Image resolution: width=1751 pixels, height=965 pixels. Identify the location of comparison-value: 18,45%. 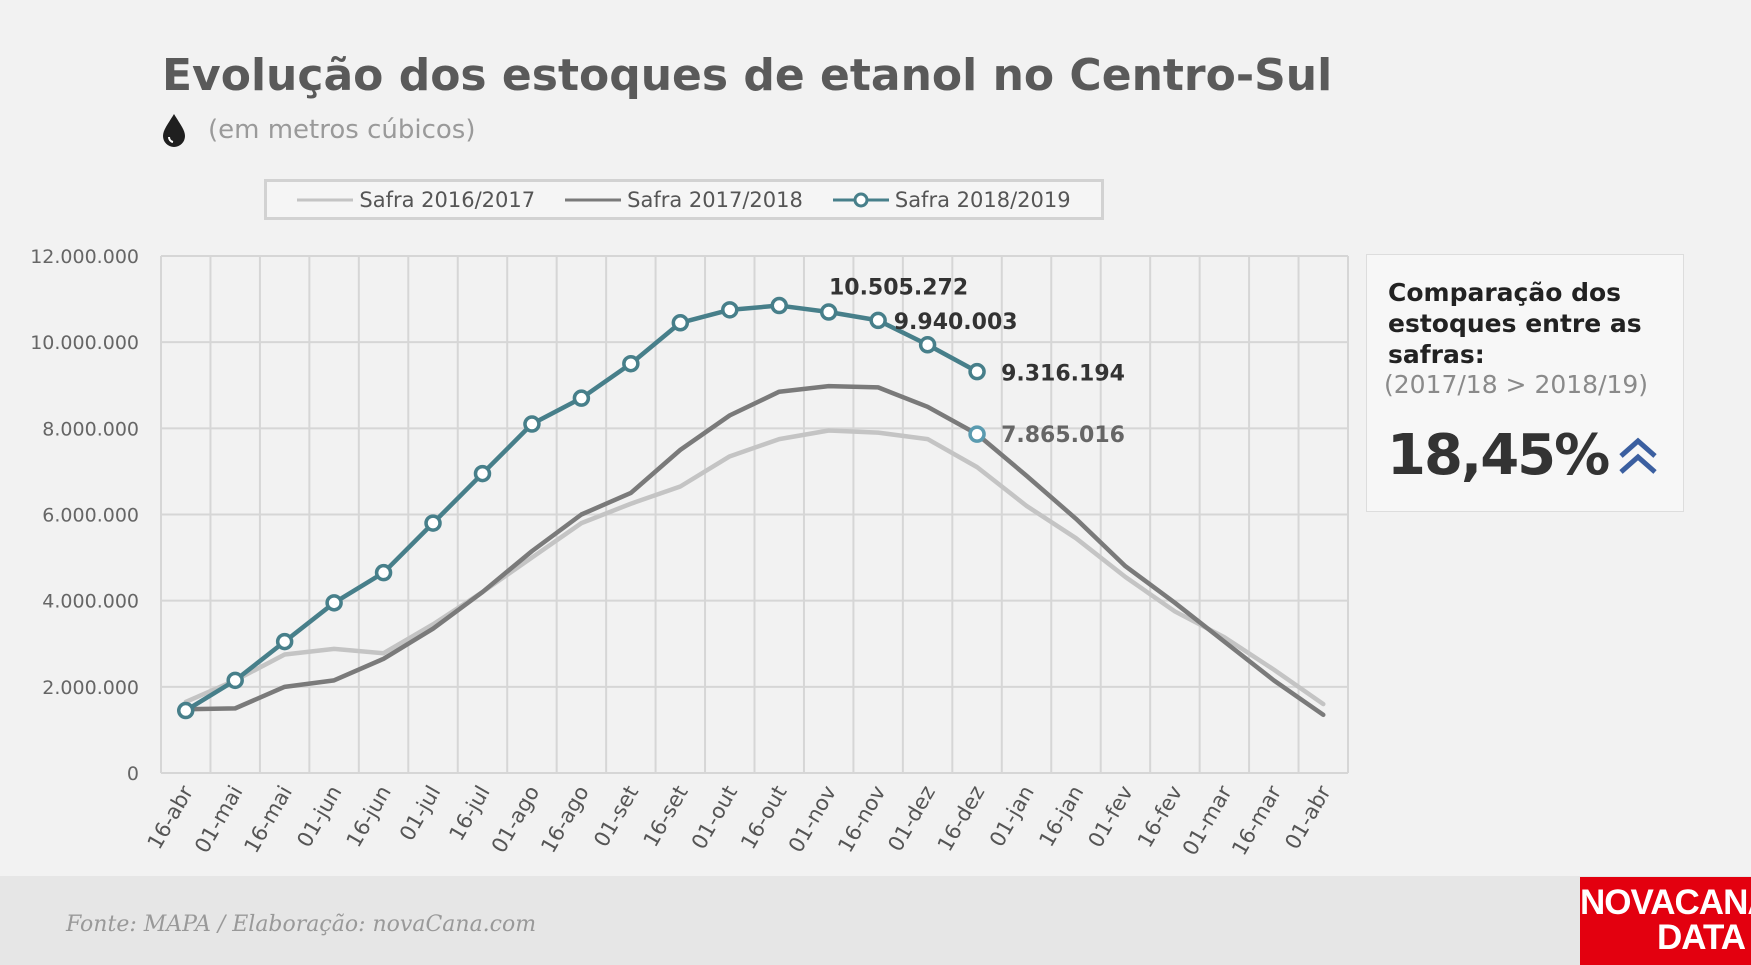
(1498, 455).